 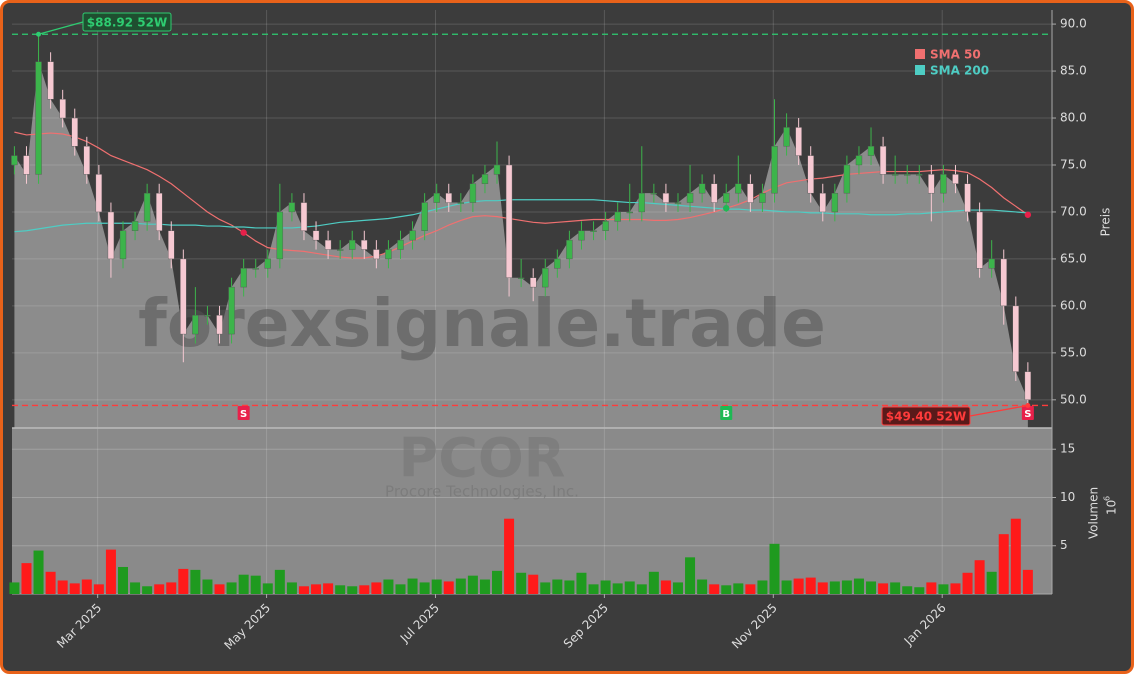 What do you see at coordinates (61, 28) in the screenshot?
I see `annotation-arrow` at bounding box center [61, 28].